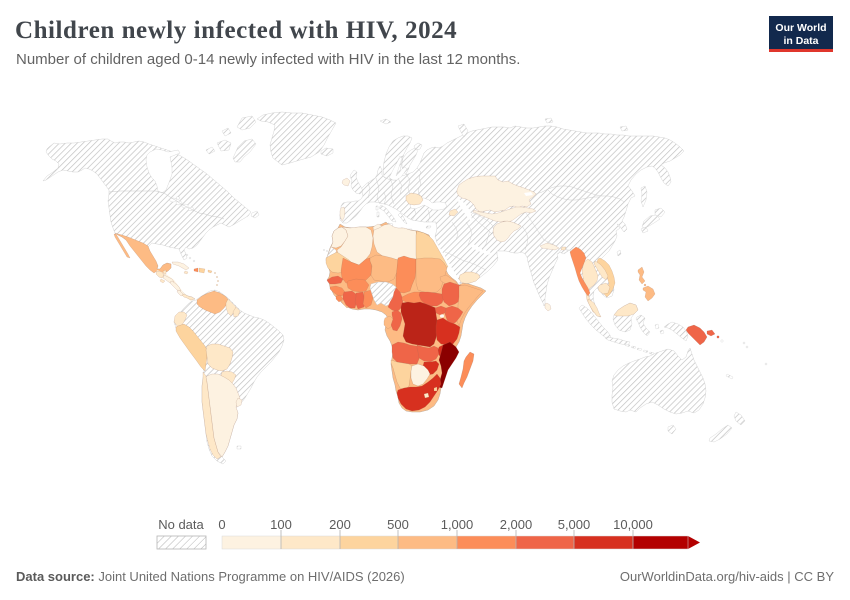 This screenshot has height=600, width=850. Describe the element at coordinates (516, 524) in the screenshot. I see `svg-text: 2,000` at that location.